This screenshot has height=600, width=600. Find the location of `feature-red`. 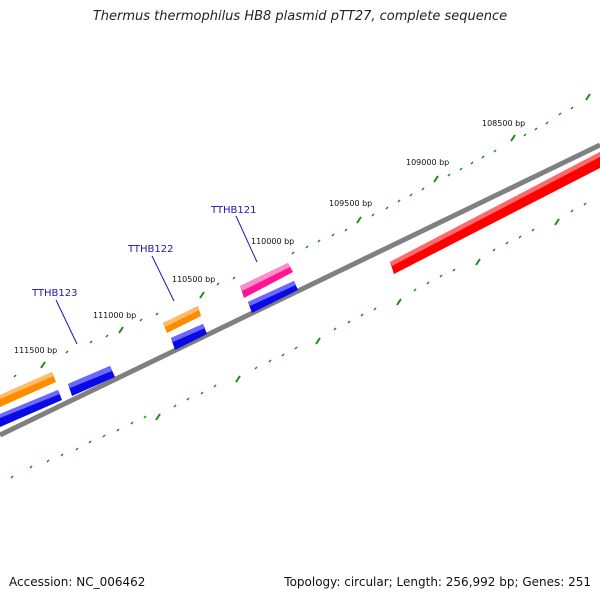

feature-red is located at coordinates (495, 213).